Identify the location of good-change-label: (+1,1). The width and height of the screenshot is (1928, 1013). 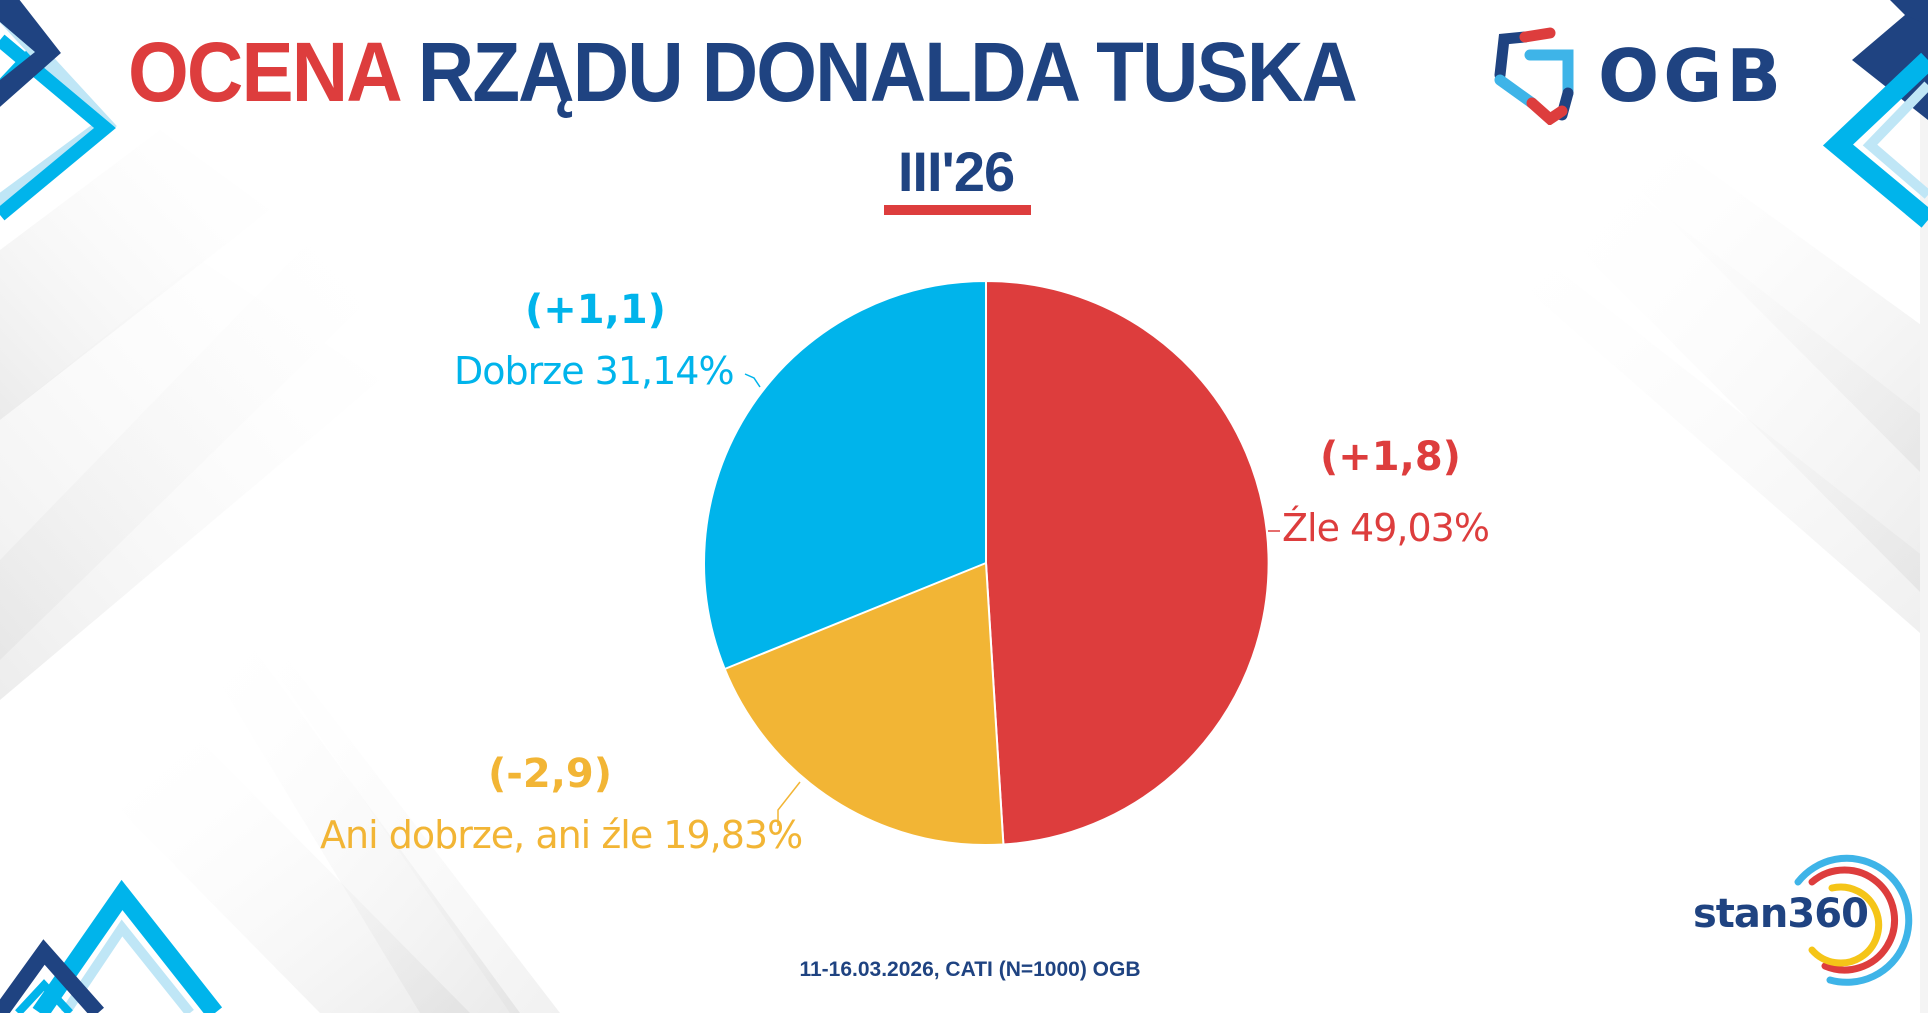
(595, 310).